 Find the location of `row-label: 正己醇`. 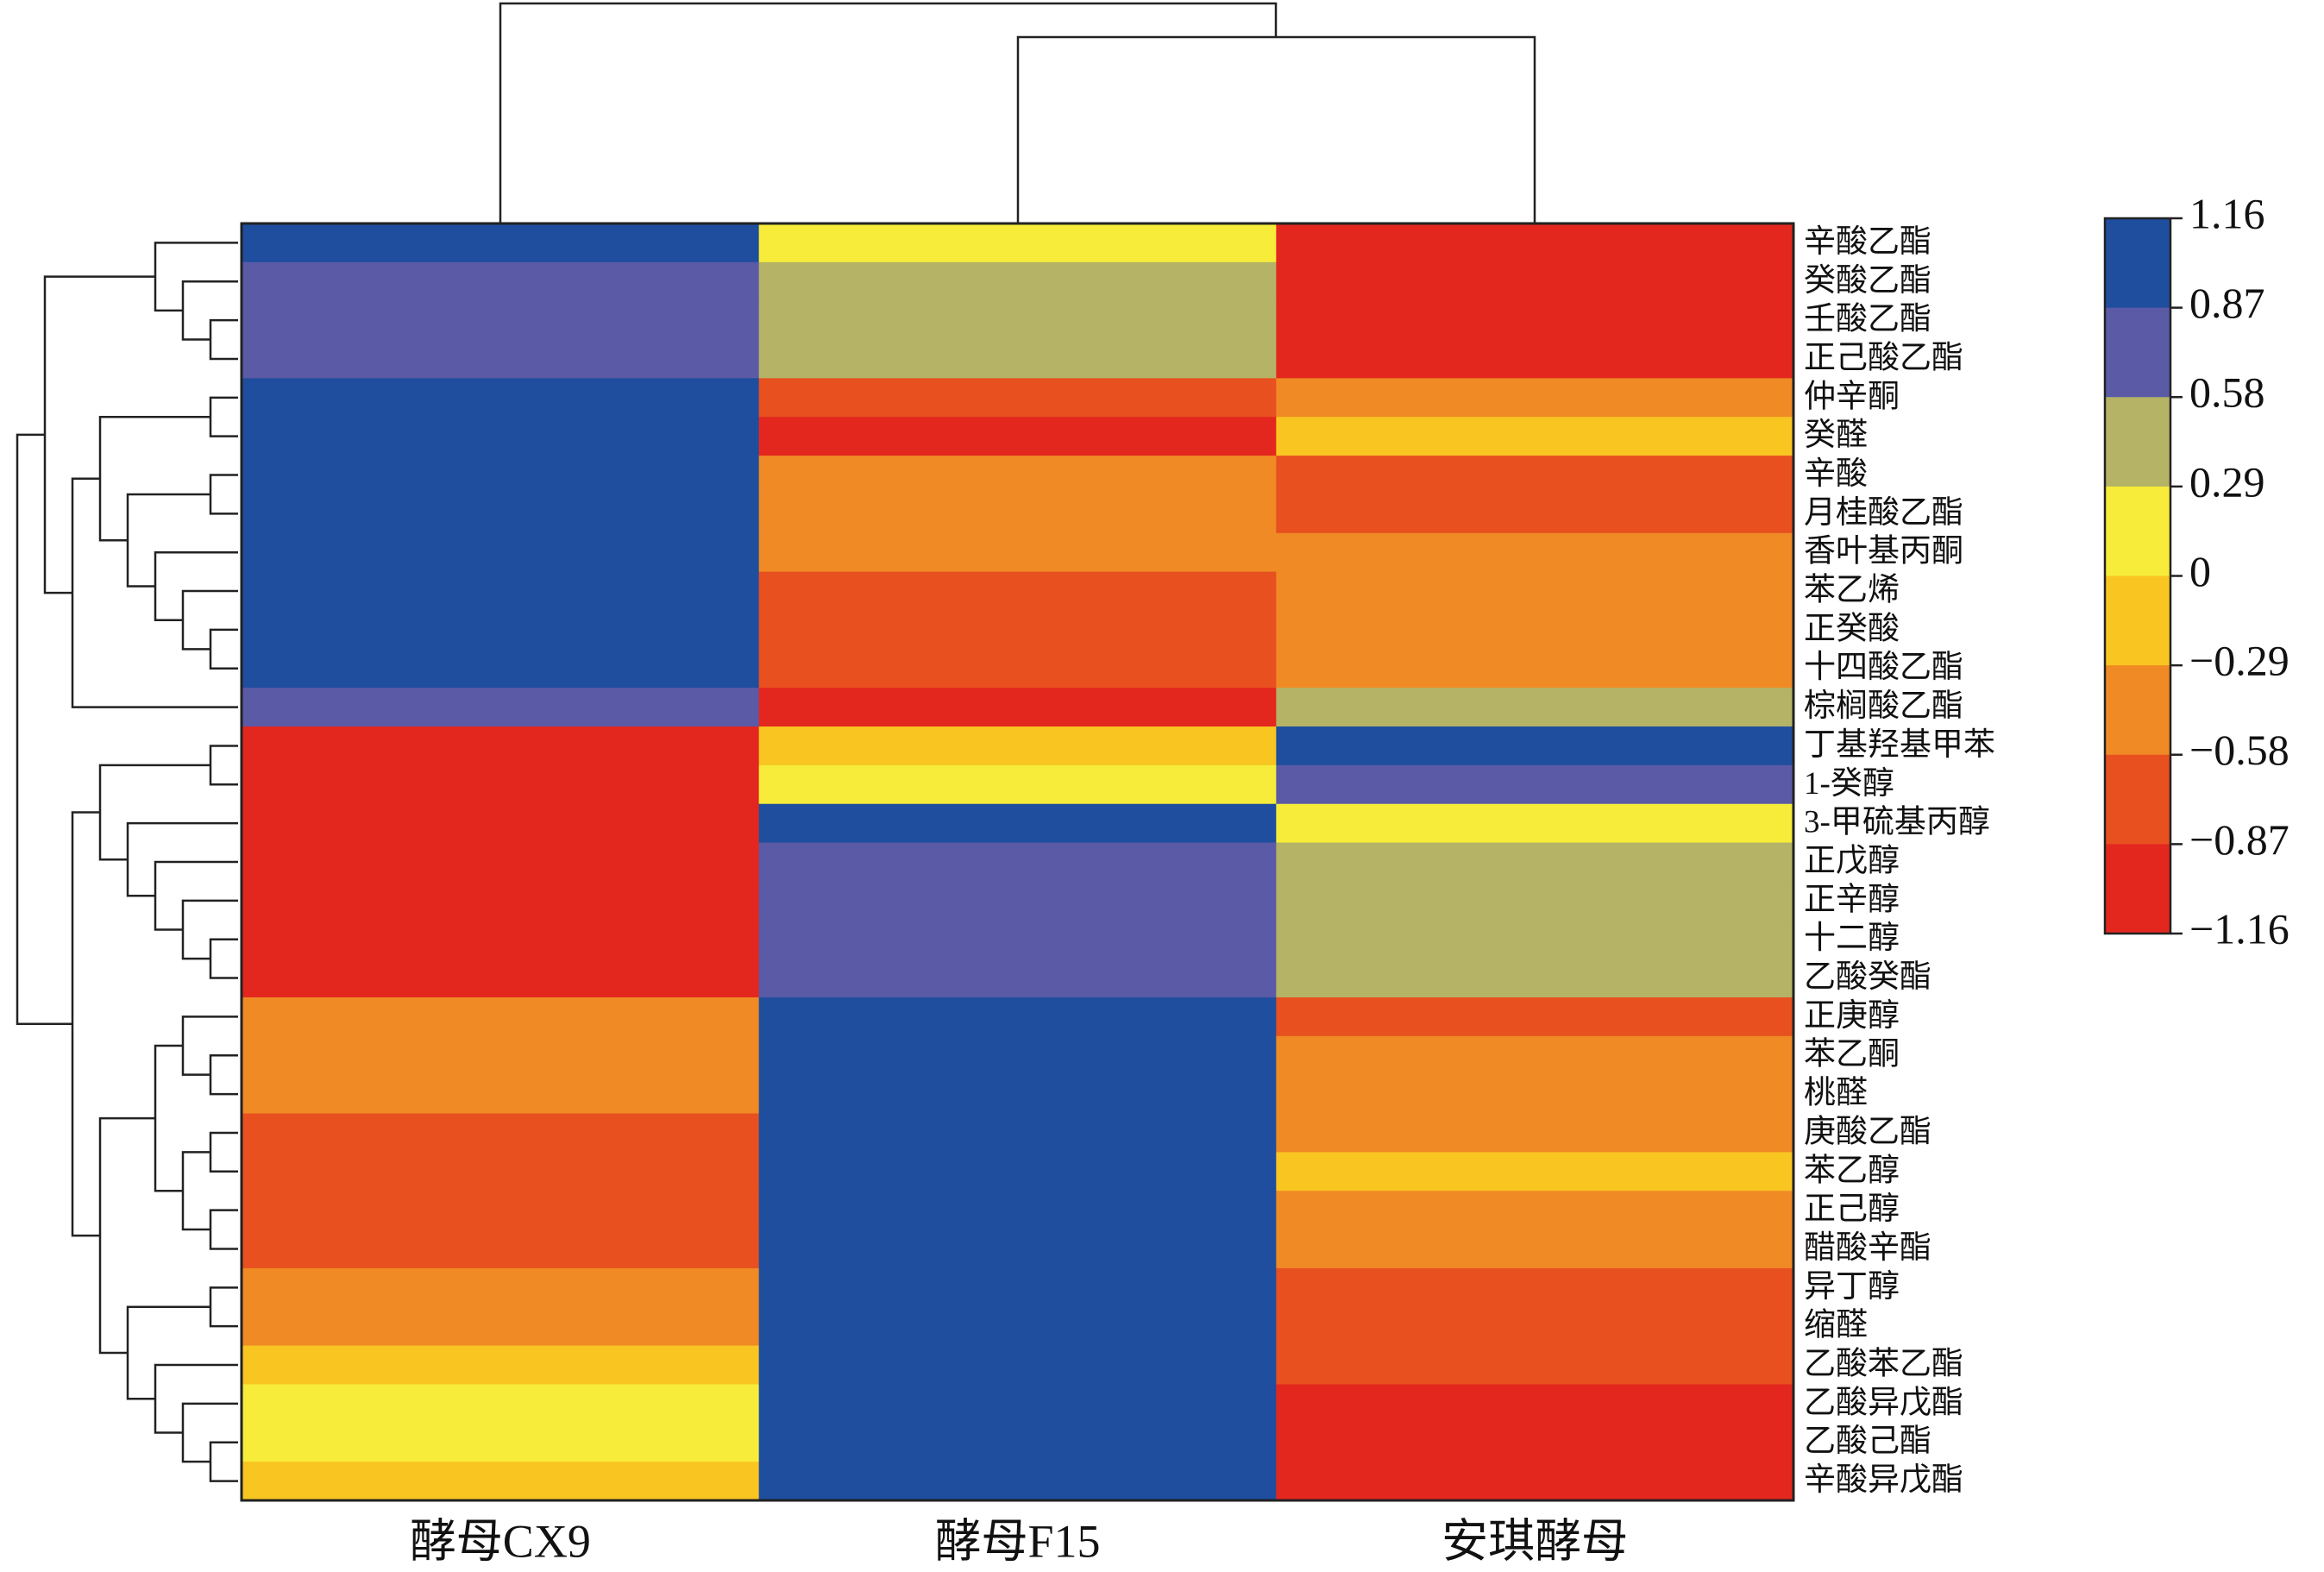

row-label: 正己醇 is located at coordinates (1852, 1209).